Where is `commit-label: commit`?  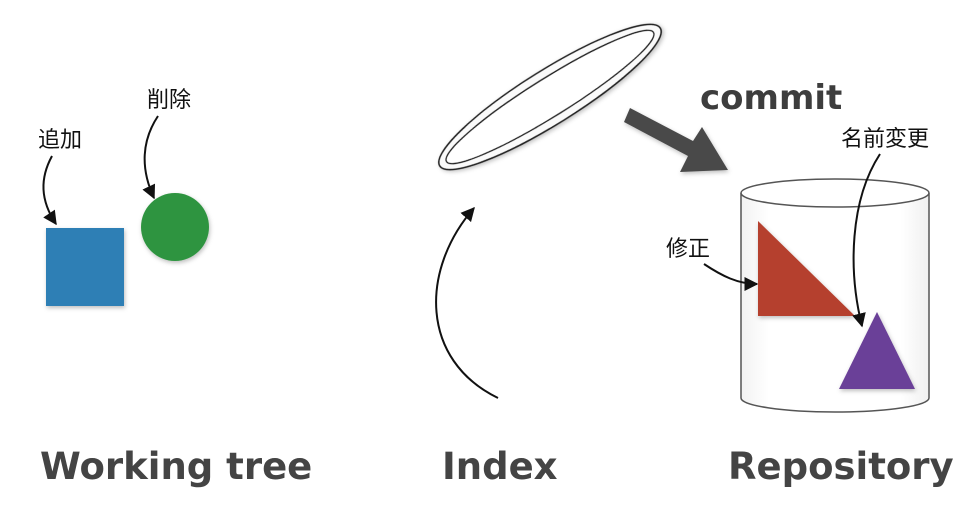
commit-label: commit is located at coordinates (771, 98).